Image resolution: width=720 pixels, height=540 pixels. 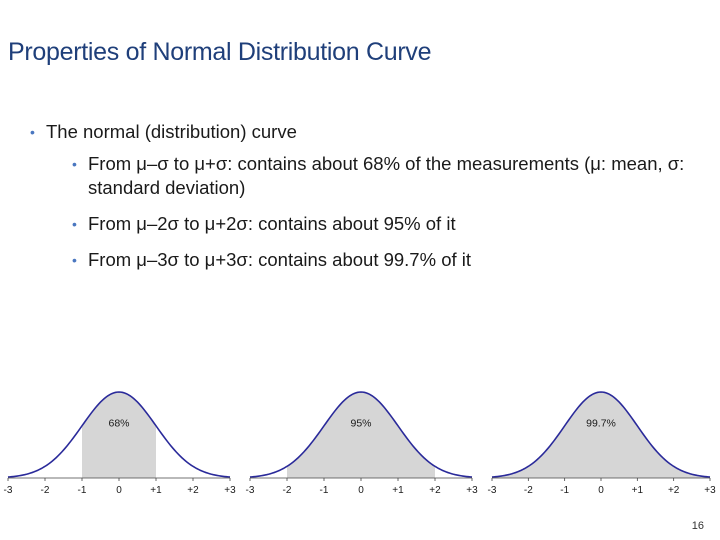 I want to click on percent-annotation: 99.7%, so click(x=601, y=423).